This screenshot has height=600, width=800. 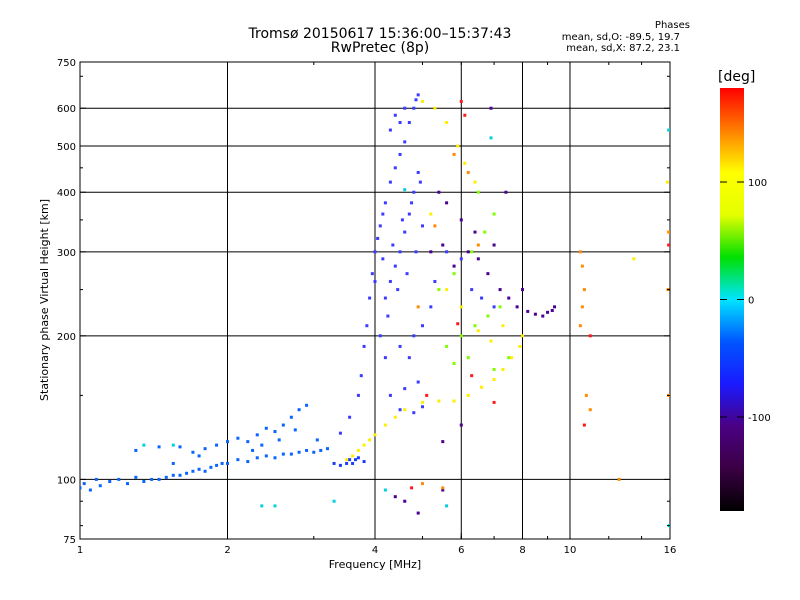 What do you see at coordinates (375, 550) in the screenshot?
I see `x-tick-label: 4` at bounding box center [375, 550].